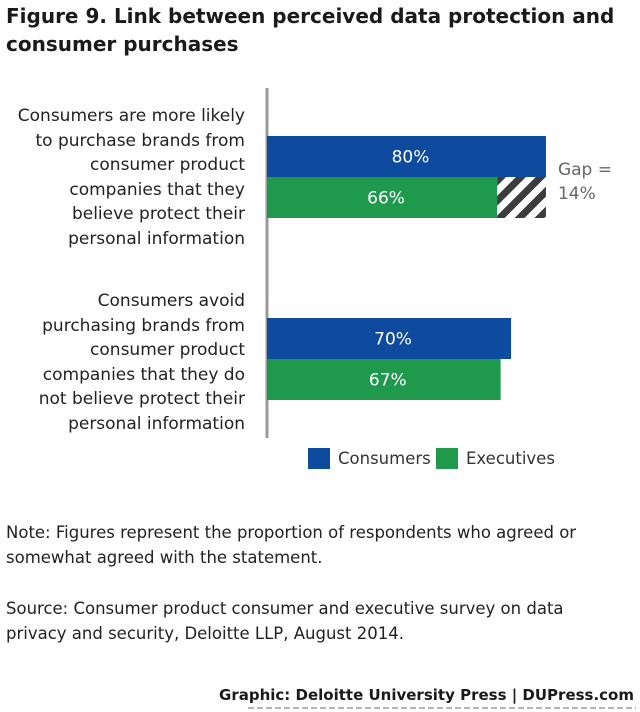  What do you see at coordinates (577, 194) in the screenshot?
I see `gap-label-line-1: 14%` at bounding box center [577, 194].